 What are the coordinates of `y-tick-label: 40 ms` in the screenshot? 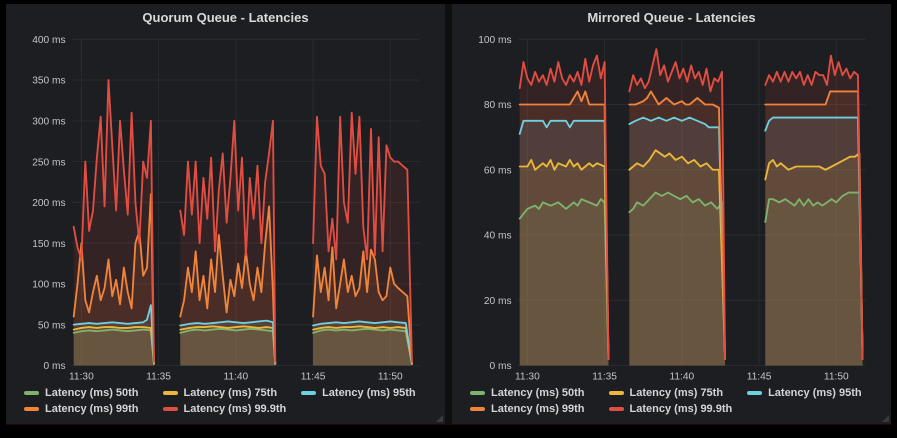 It's located at (498, 236).